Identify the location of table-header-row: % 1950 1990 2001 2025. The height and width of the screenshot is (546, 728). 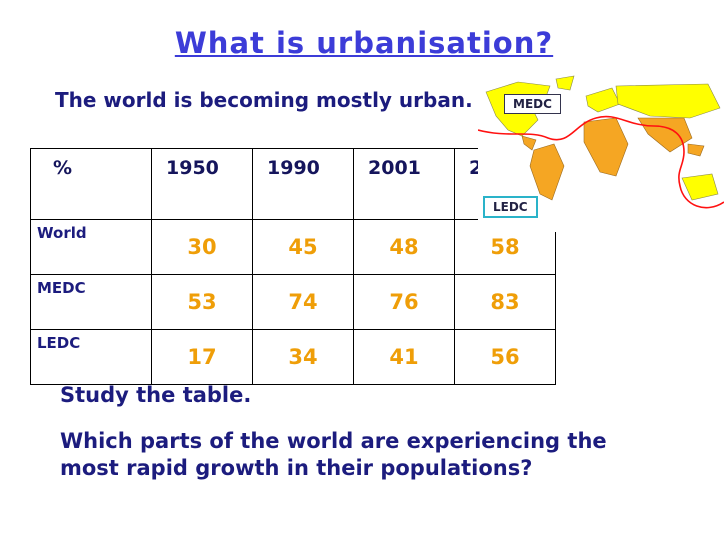
(293, 184).